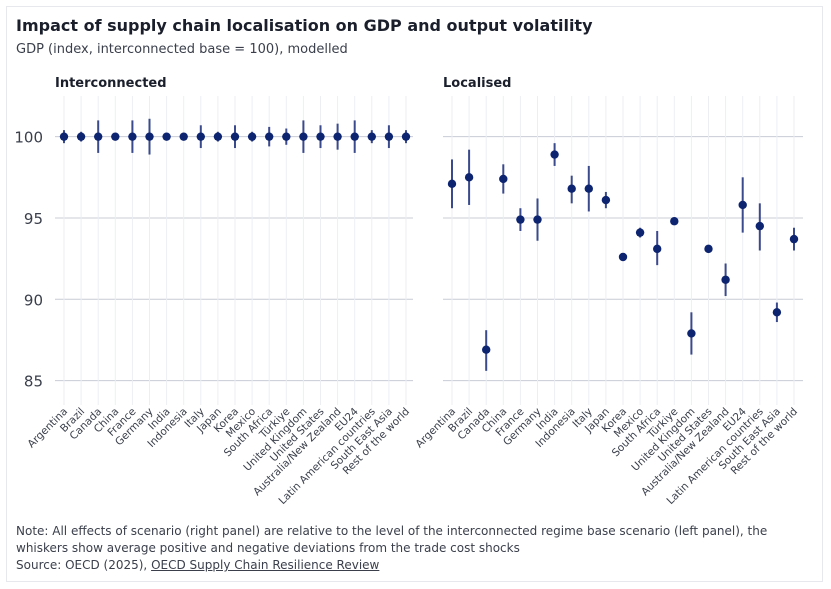 The width and height of the screenshot is (831, 589). I want to click on y-tick-label: 85, so click(33, 382).